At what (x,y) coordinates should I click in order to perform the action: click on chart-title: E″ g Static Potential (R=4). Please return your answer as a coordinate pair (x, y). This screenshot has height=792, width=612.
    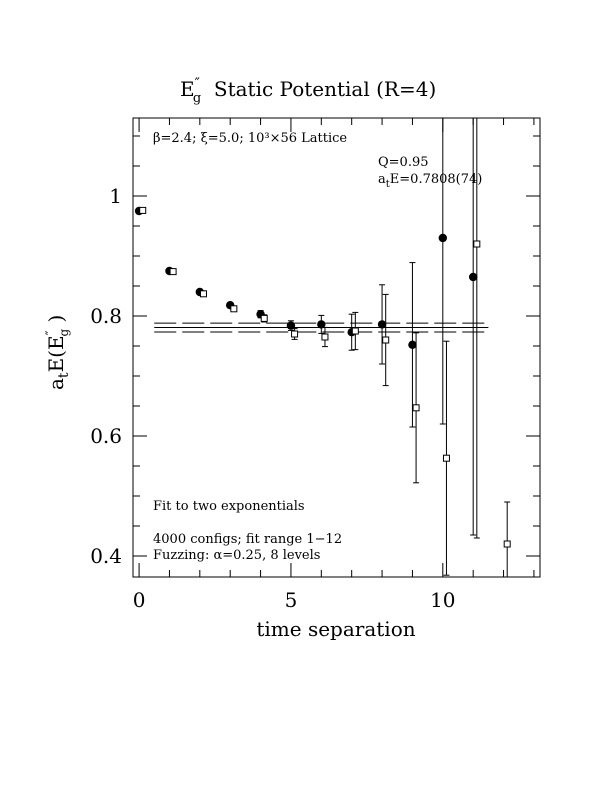
    Looking at the image, I should click on (308, 91).